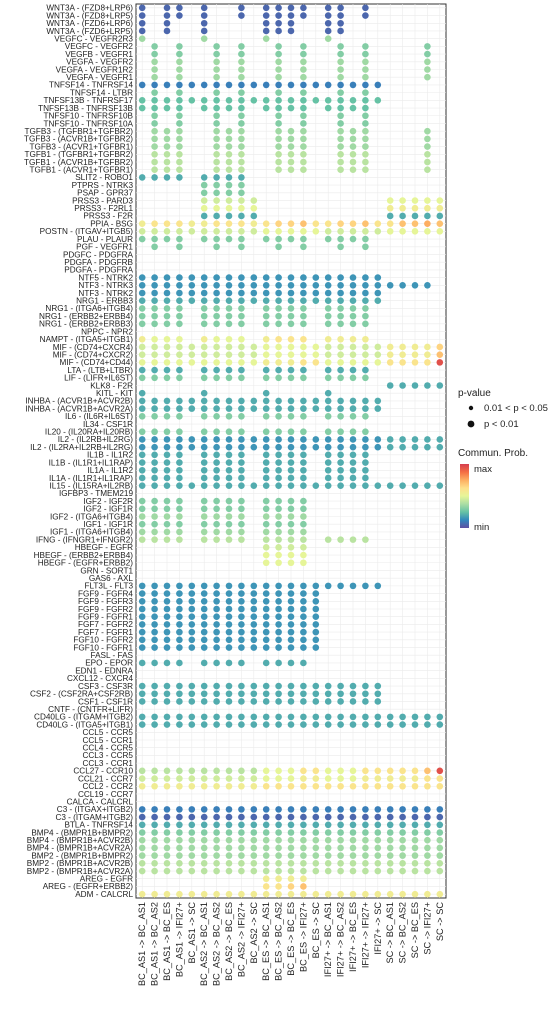  What do you see at coordinates (80, 863) in the screenshot?
I see `y-tick-label: BMP2 - (BMPR1B+ACVR2B)` at bounding box center [80, 863].